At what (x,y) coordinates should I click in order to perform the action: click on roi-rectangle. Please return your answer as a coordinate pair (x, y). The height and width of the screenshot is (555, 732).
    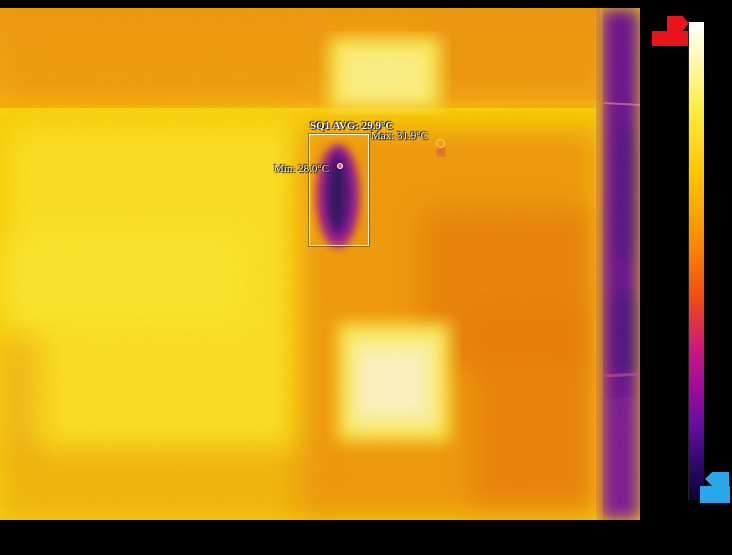
    Looking at the image, I should click on (339, 190).